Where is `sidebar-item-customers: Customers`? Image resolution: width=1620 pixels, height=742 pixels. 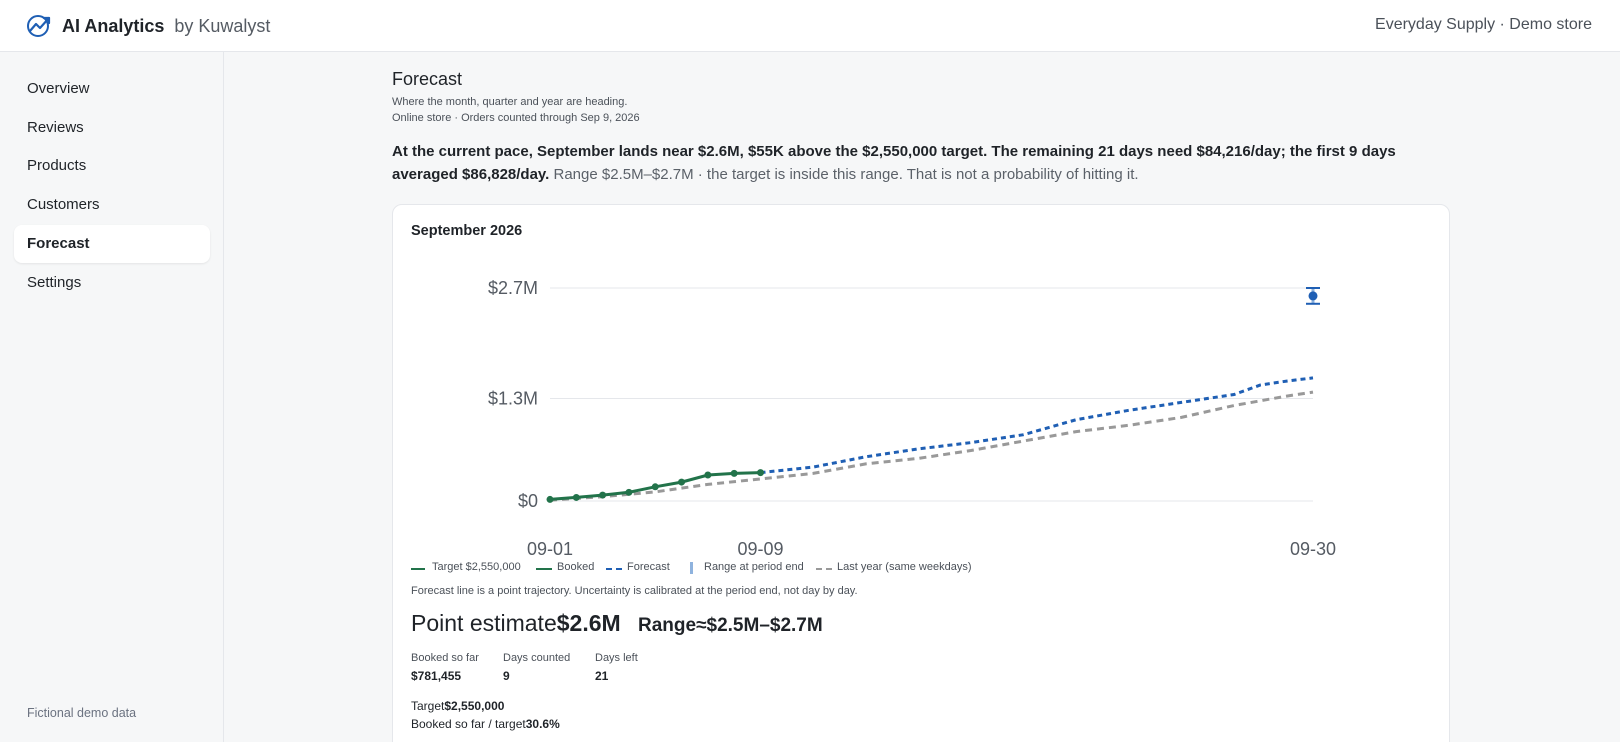
sidebar-item-customers: Customers is located at coordinates (63, 204).